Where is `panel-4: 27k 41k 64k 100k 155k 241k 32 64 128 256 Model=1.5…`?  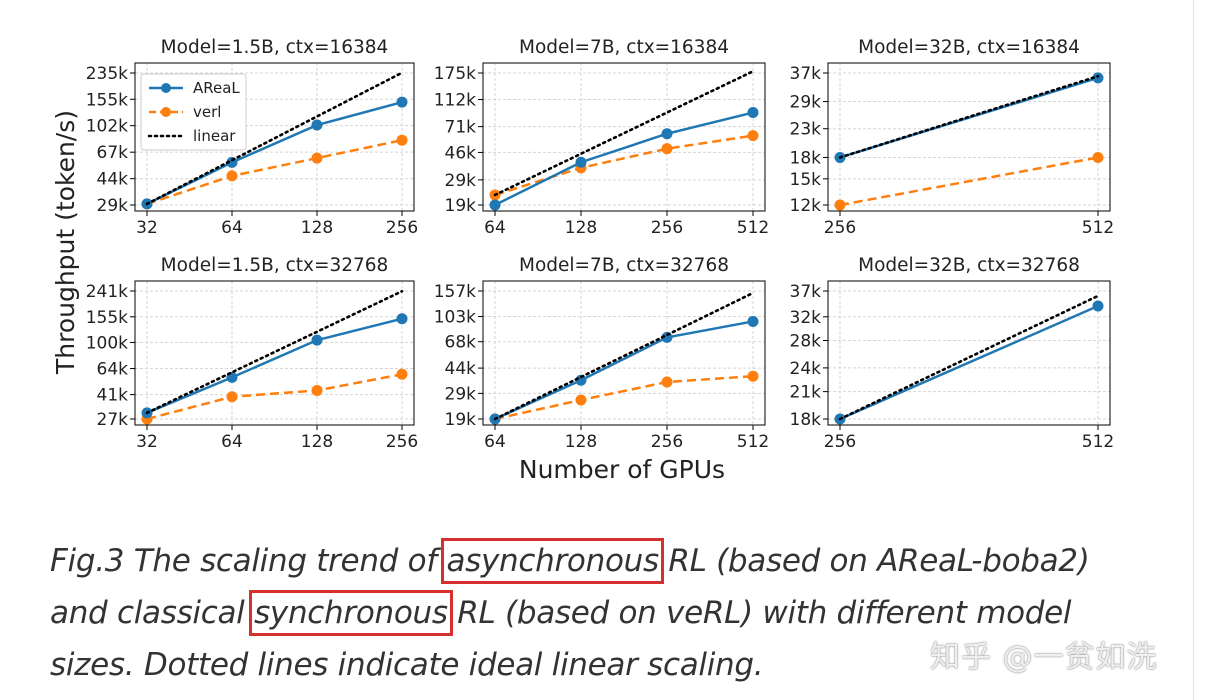
panel-4: 27k 41k 64k 100k 155k 241k 32 64 128 256 Model=1.5… is located at coordinates (252, 353).